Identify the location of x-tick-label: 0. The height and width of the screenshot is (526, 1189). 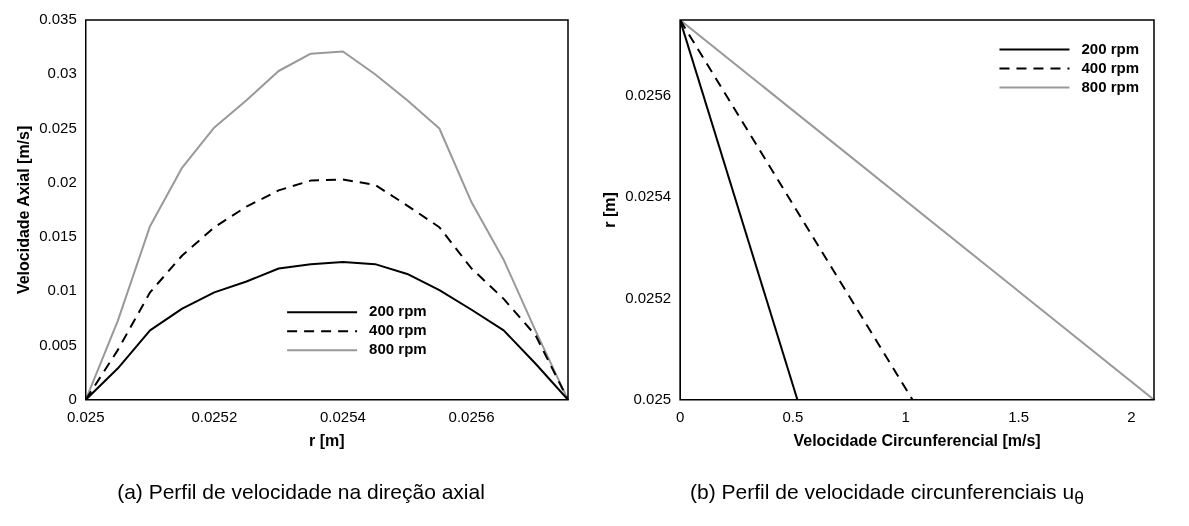
(680, 416).